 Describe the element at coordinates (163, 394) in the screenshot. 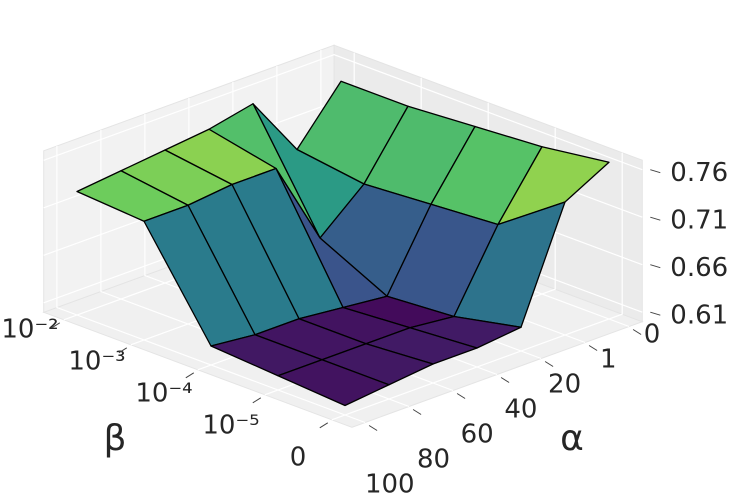

I see `x-tick-label: 10⁻⁴` at that location.